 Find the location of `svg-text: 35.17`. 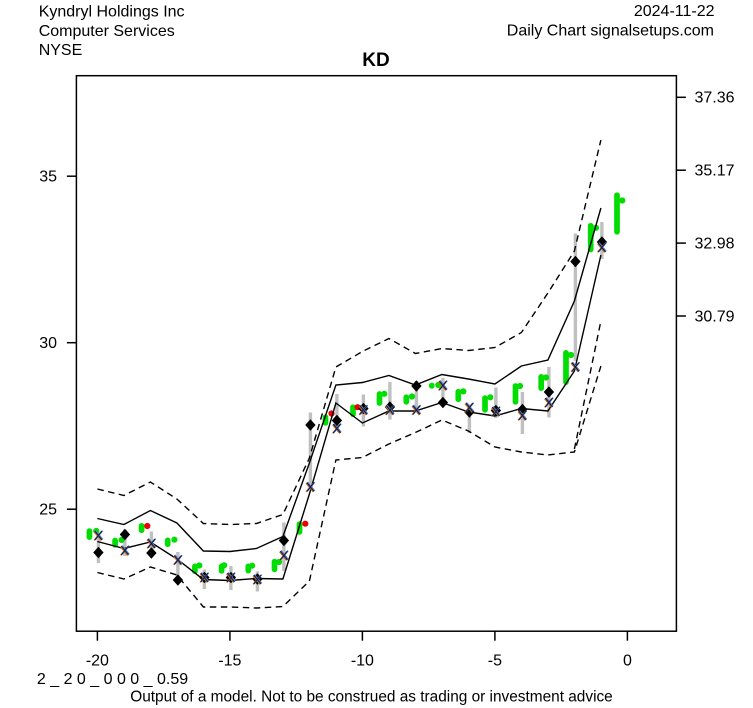

svg-text: 35.17 is located at coordinates (715, 171).